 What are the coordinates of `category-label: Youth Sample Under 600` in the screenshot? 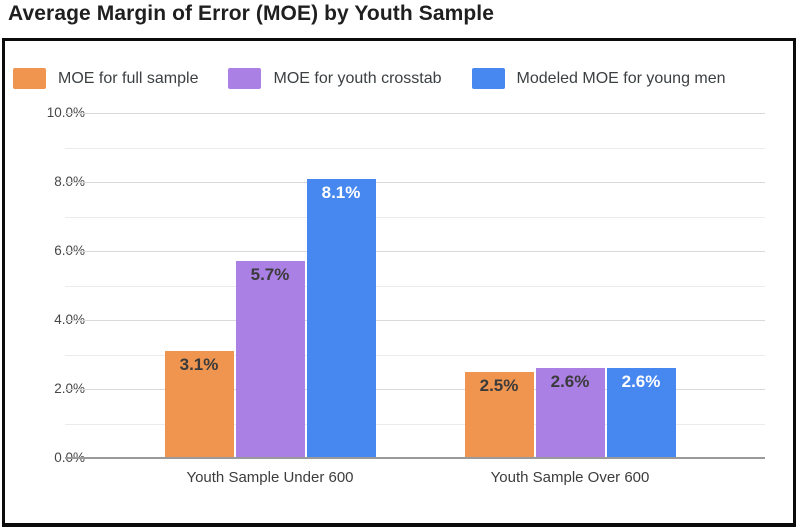 It's located at (270, 477).